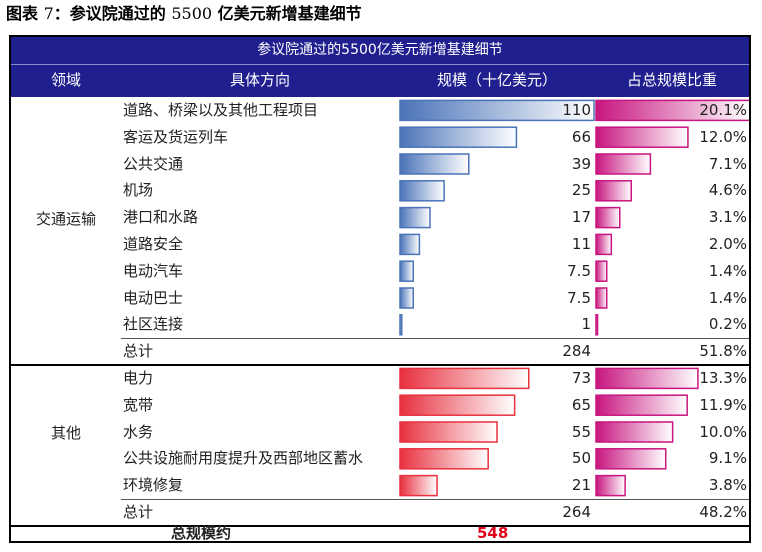 The image size is (762, 552). Describe the element at coordinates (493, 533) in the screenshot. I see `grand-total-value: 548` at that location.